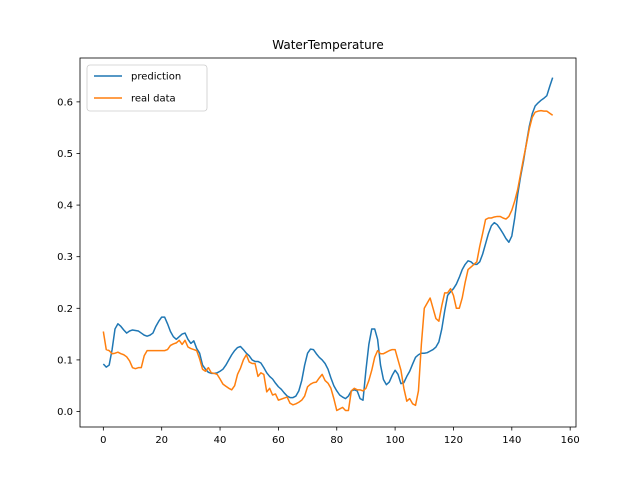 The width and height of the screenshot is (640, 480). What do you see at coordinates (153, 99) in the screenshot?
I see `legend-label-real-data: real data` at bounding box center [153, 99].